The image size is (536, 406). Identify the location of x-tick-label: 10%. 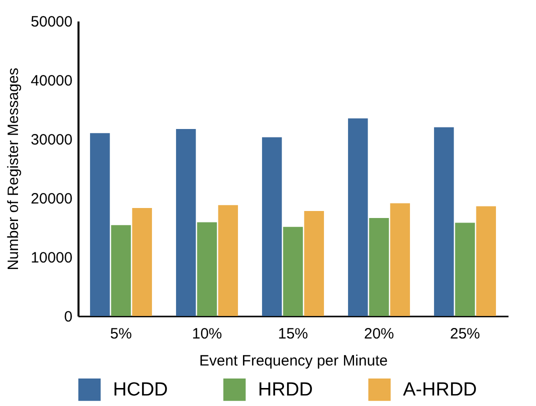
(207, 334).